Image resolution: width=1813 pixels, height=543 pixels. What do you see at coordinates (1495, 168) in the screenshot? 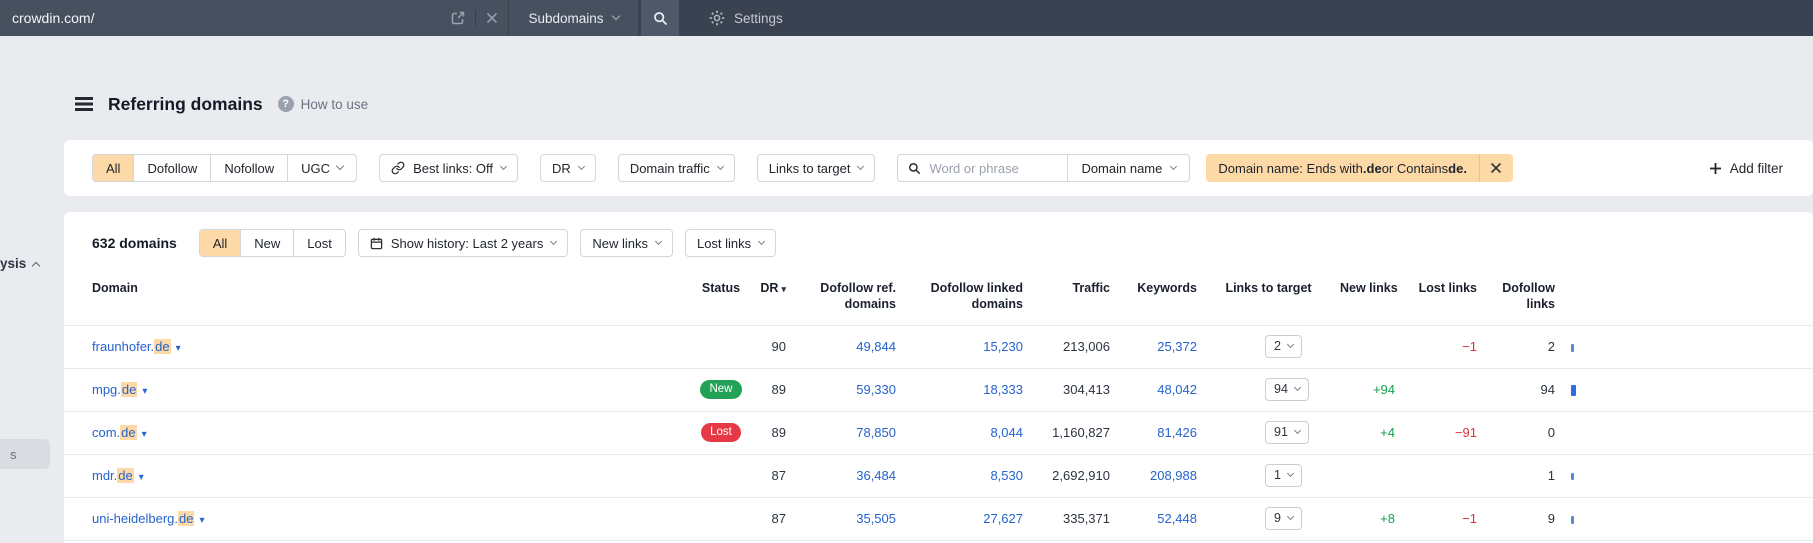
I see `remove-filter-button` at bounding box center [1495, 168].